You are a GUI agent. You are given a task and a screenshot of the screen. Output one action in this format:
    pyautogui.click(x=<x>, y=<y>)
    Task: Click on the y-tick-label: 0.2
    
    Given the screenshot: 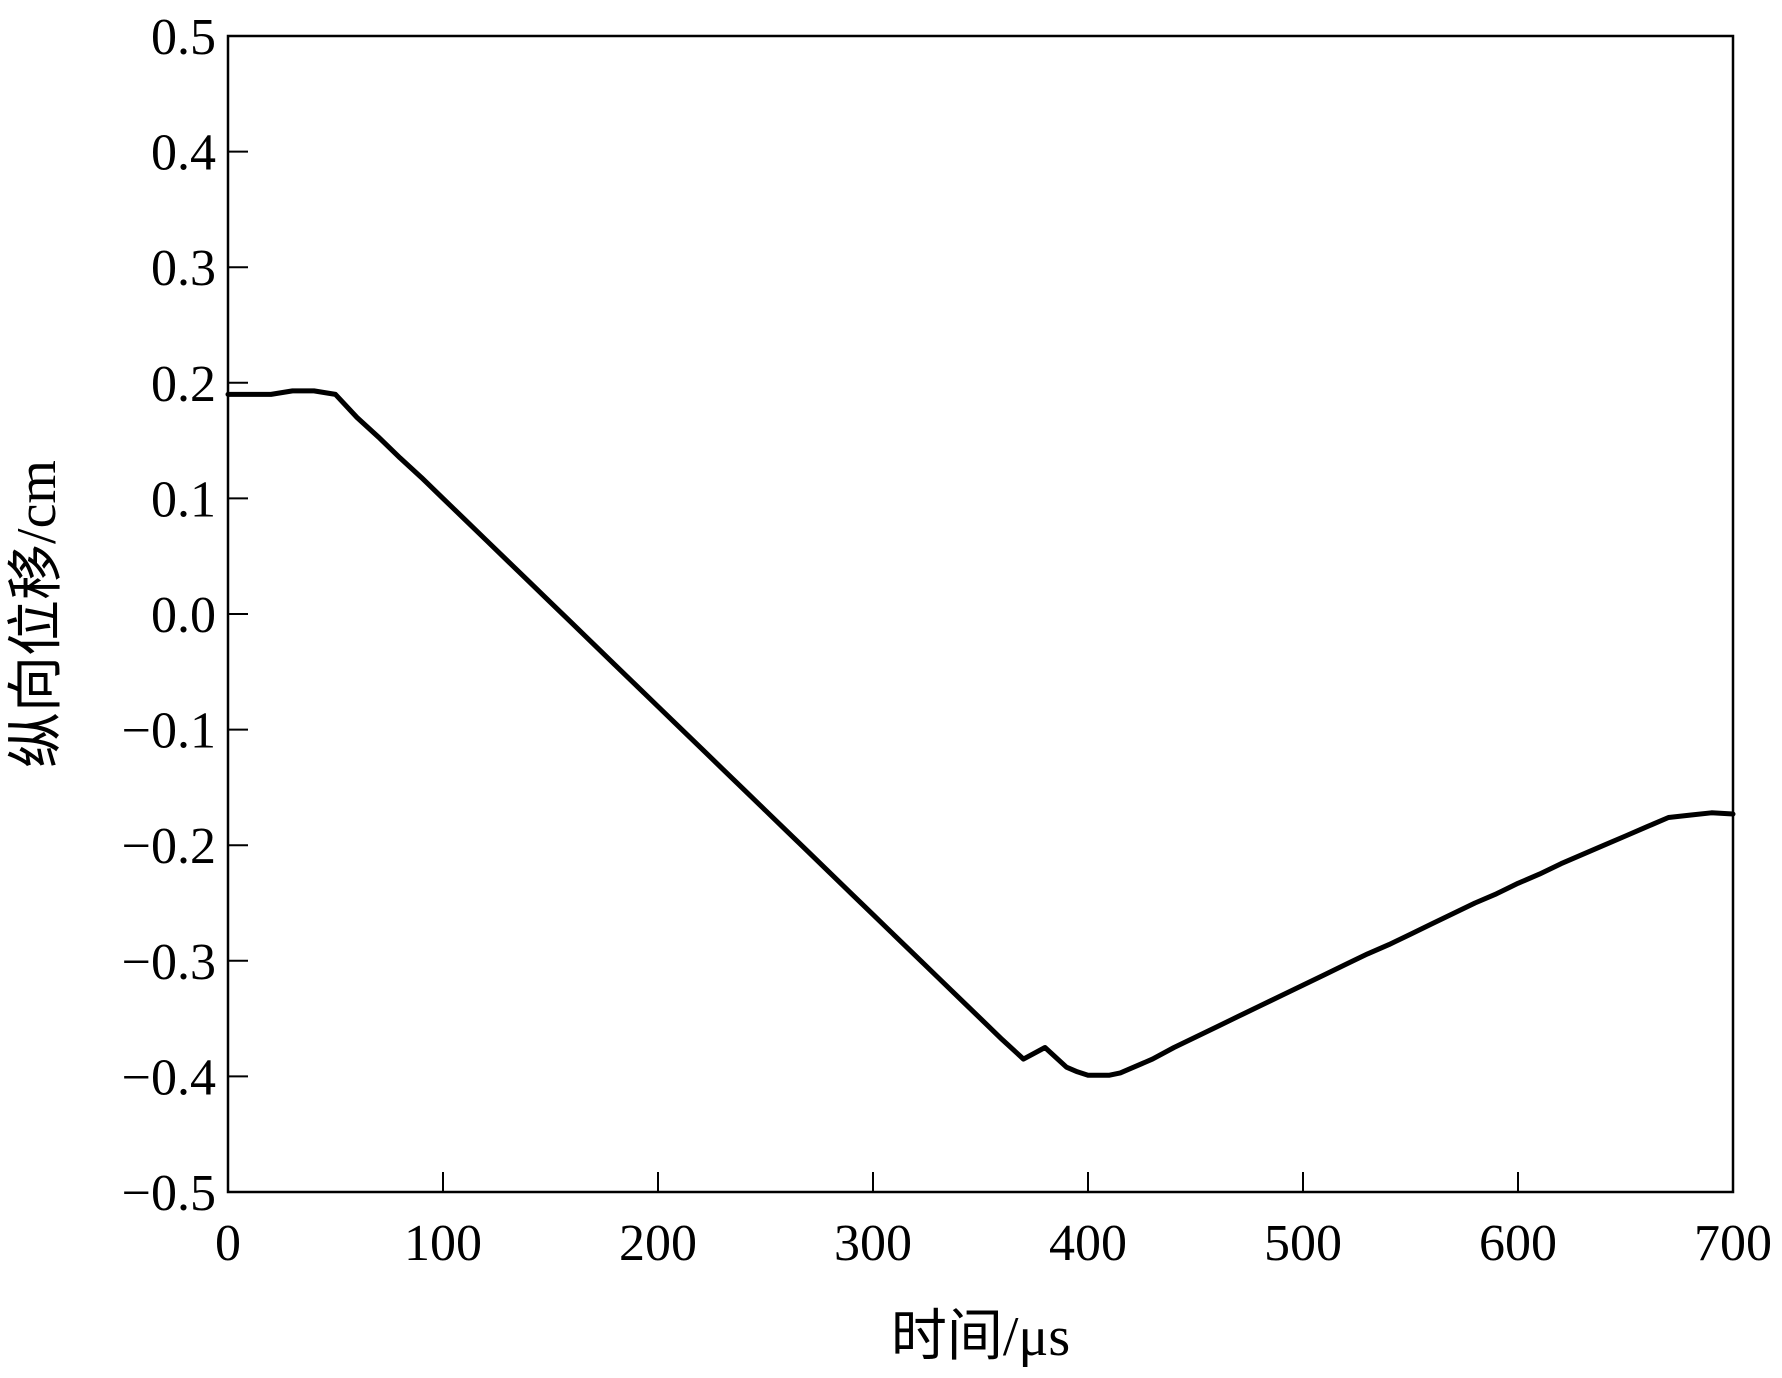 What is the action you would take?
    pyautogui.click(x=183, y=384)
    